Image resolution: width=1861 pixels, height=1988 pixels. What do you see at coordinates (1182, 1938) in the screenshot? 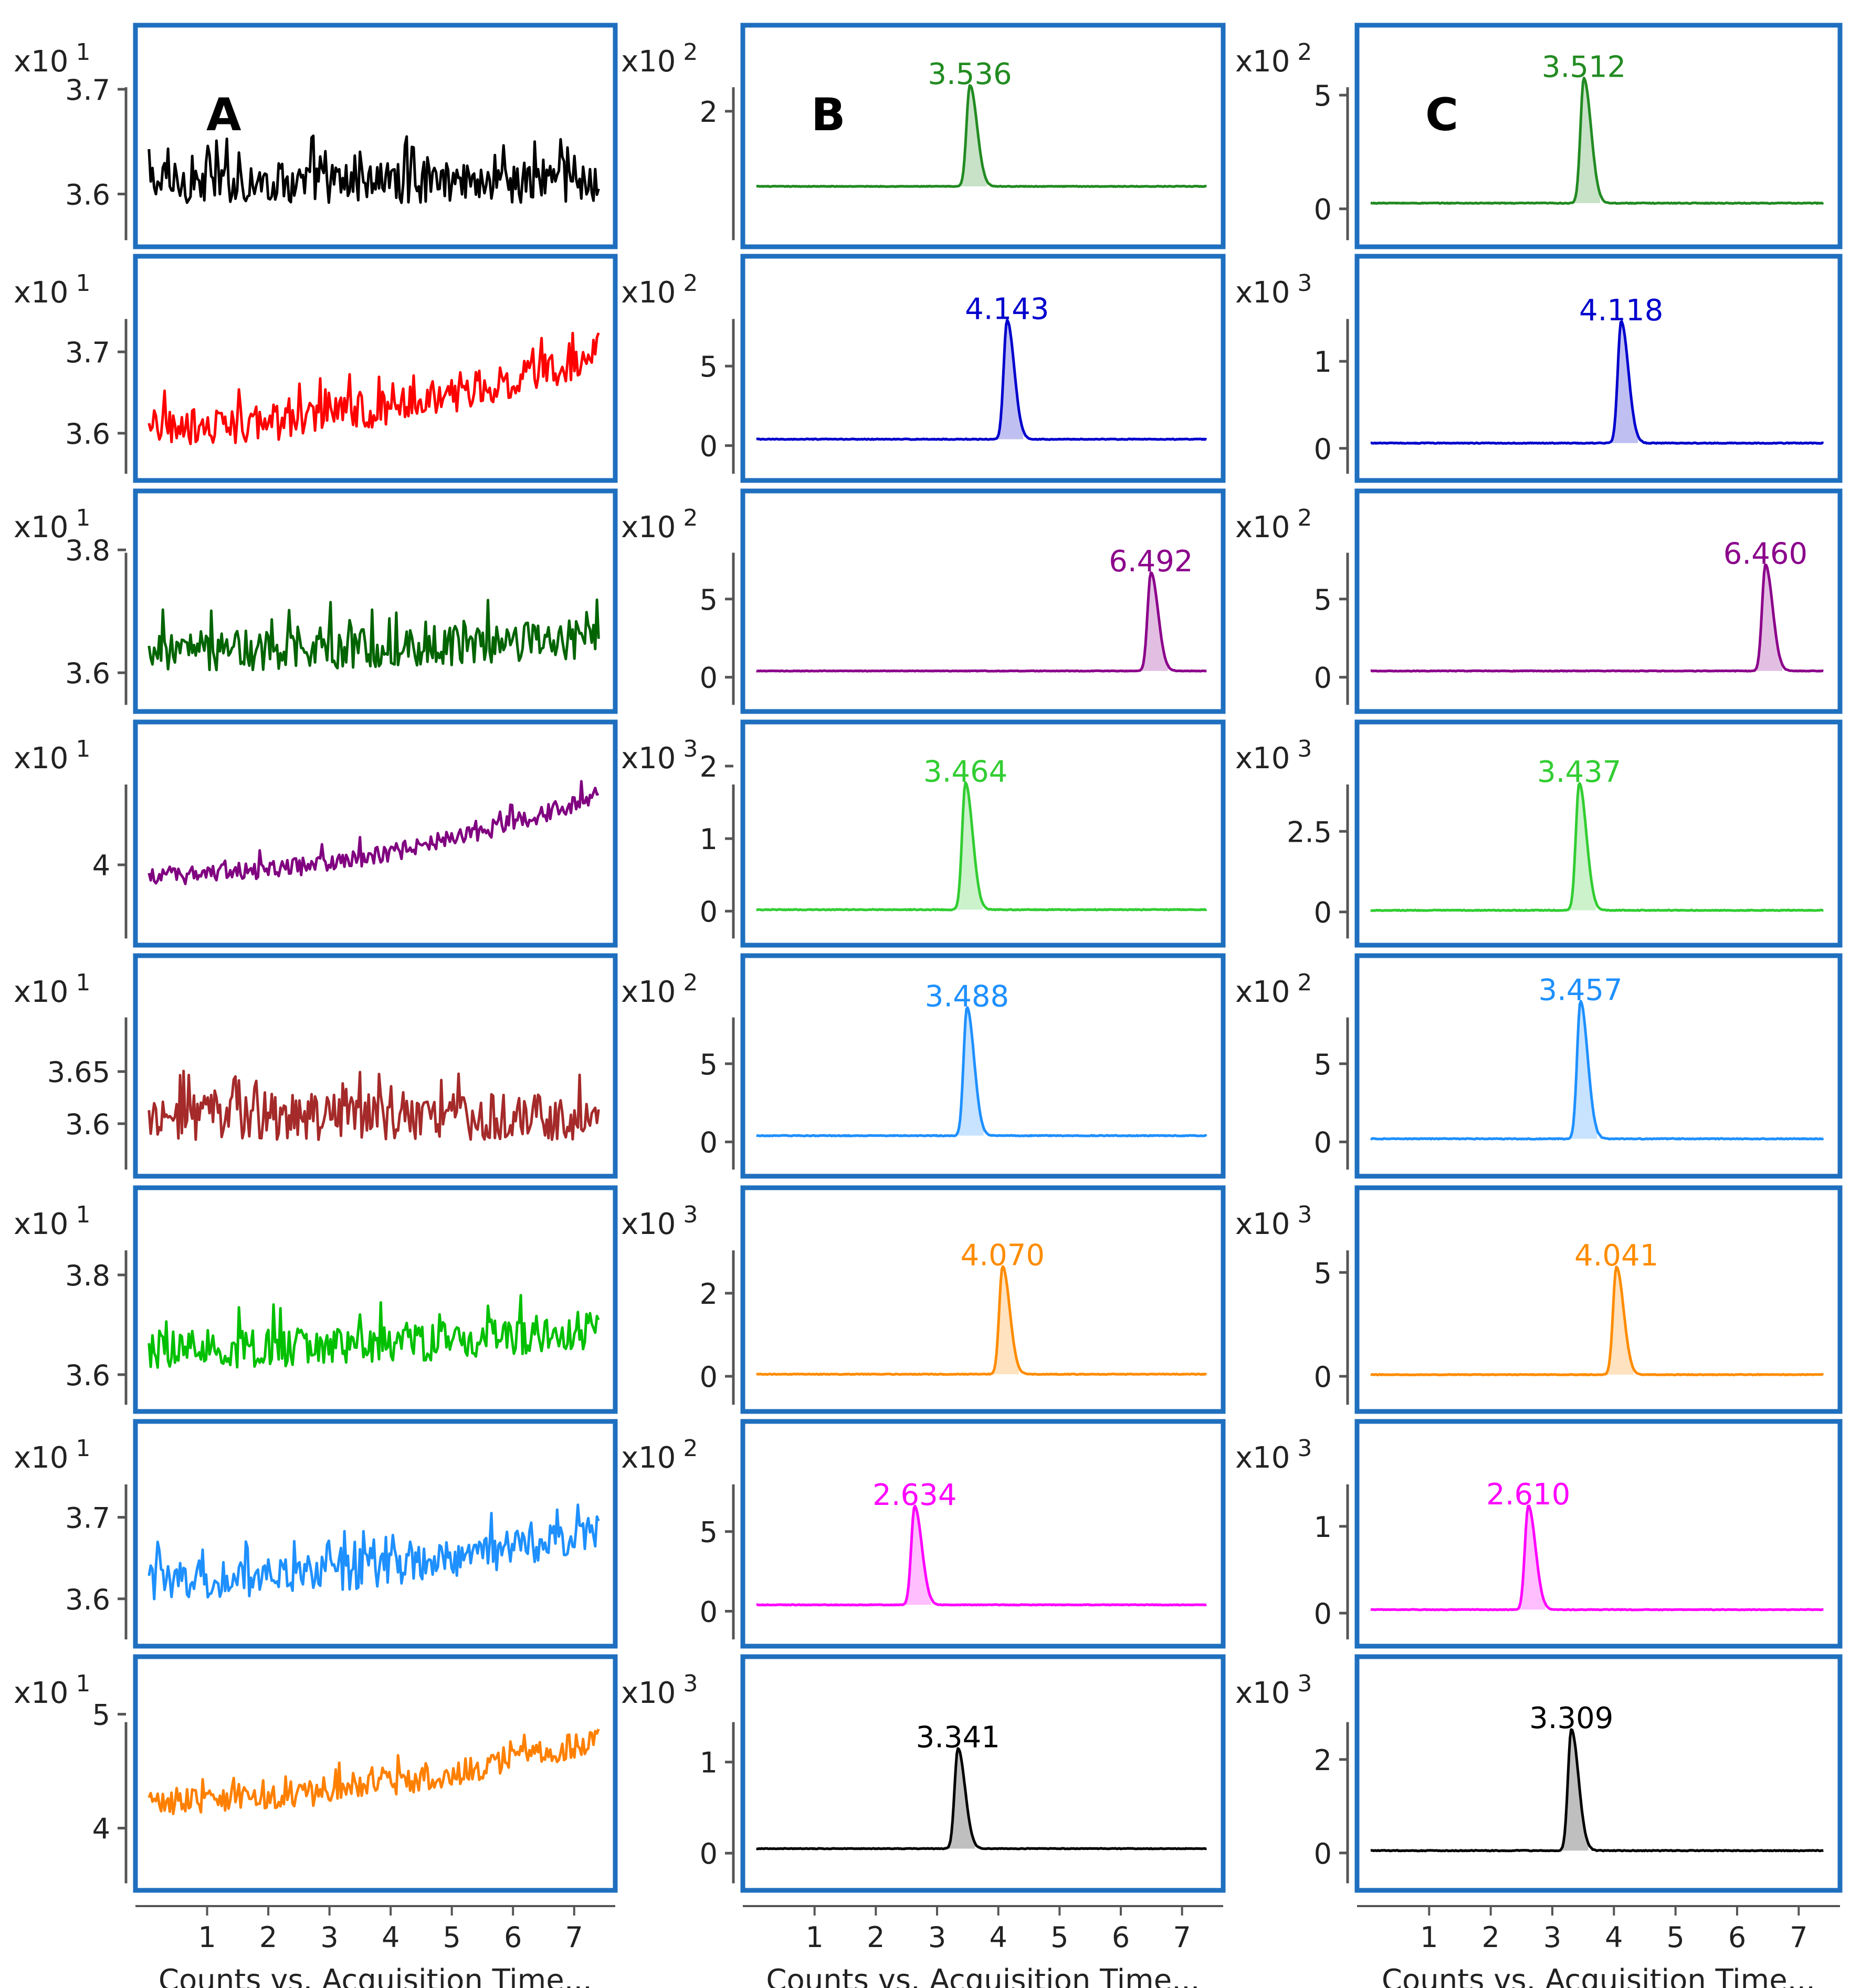
I see `x-tick-label: 7` at bounding box center [1182, 1938].